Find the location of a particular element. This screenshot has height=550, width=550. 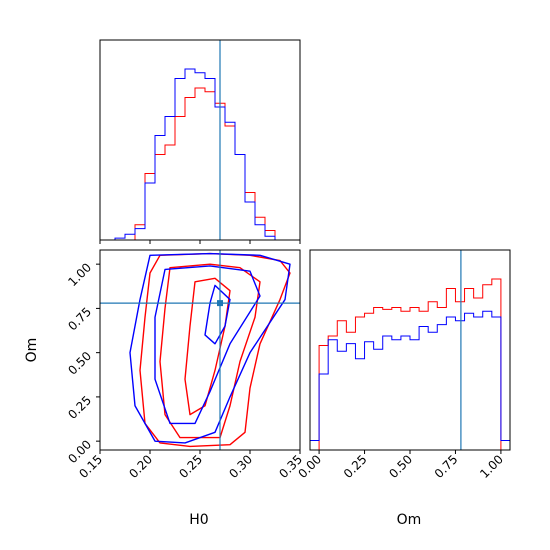

h0-marginal-frame is located at coordinates (200, 140).